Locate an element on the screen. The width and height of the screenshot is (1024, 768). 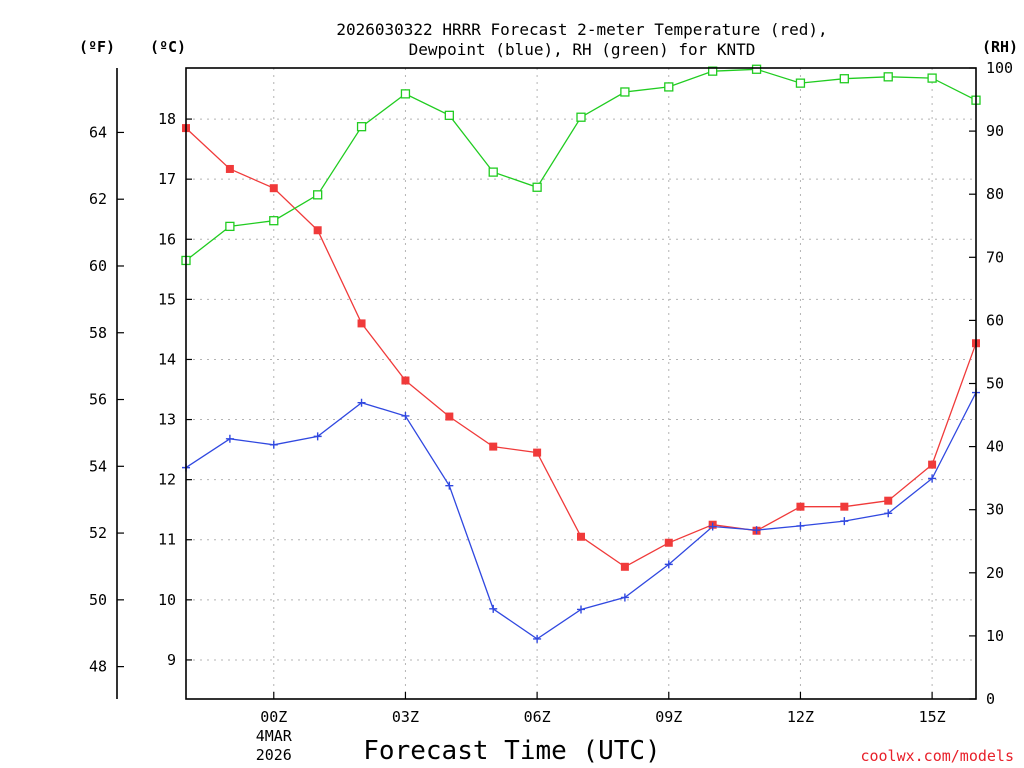
x-tick-date-label: 4MAR is located at coordinates (274, 736).